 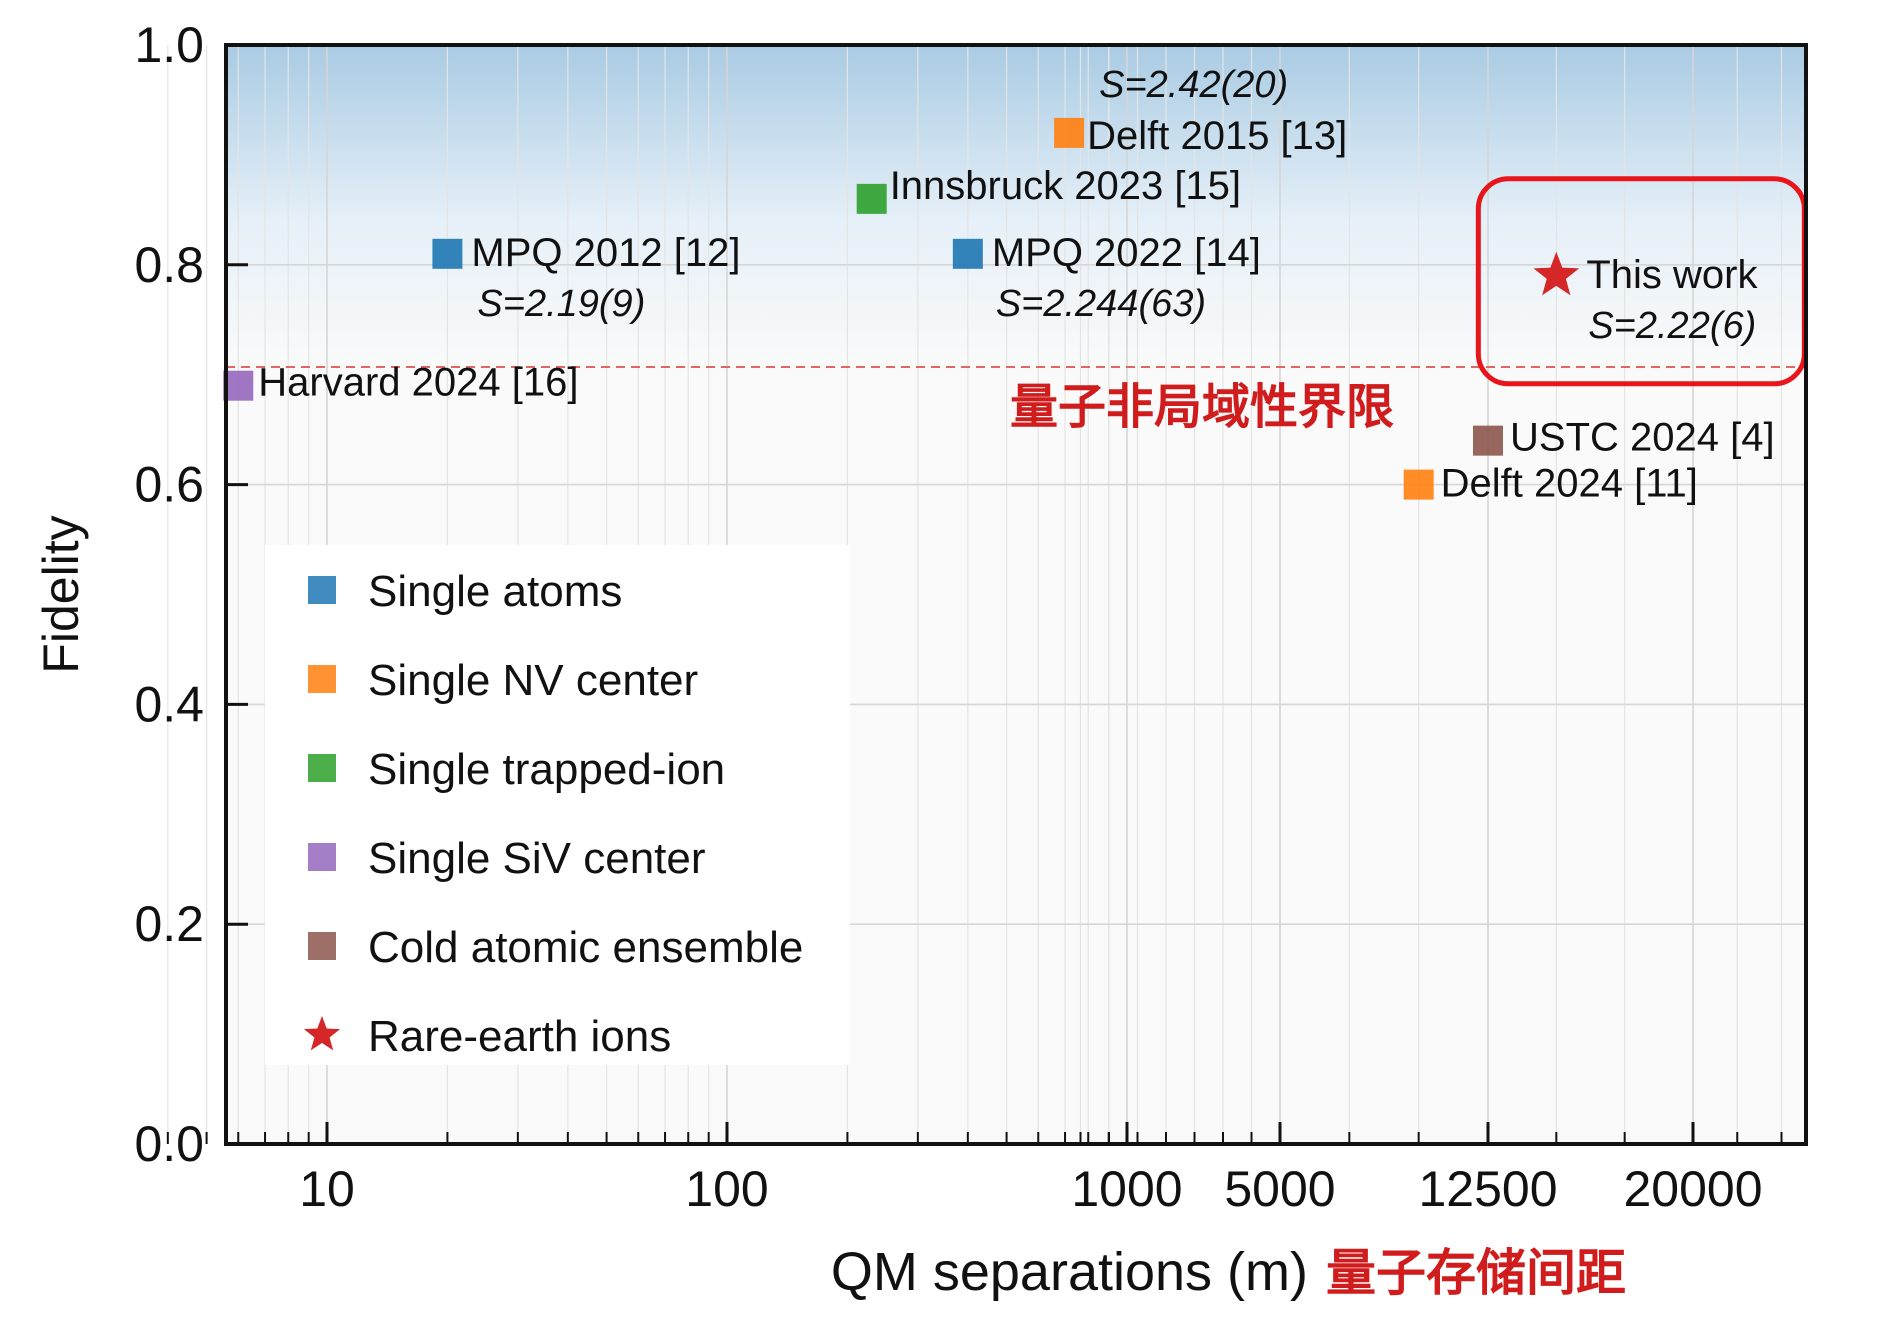 What do you see at coordinates (1642, 438) in the screenshot?
I see `point-label: USTC 2024 [4]` at bounding box center [1642, 438].